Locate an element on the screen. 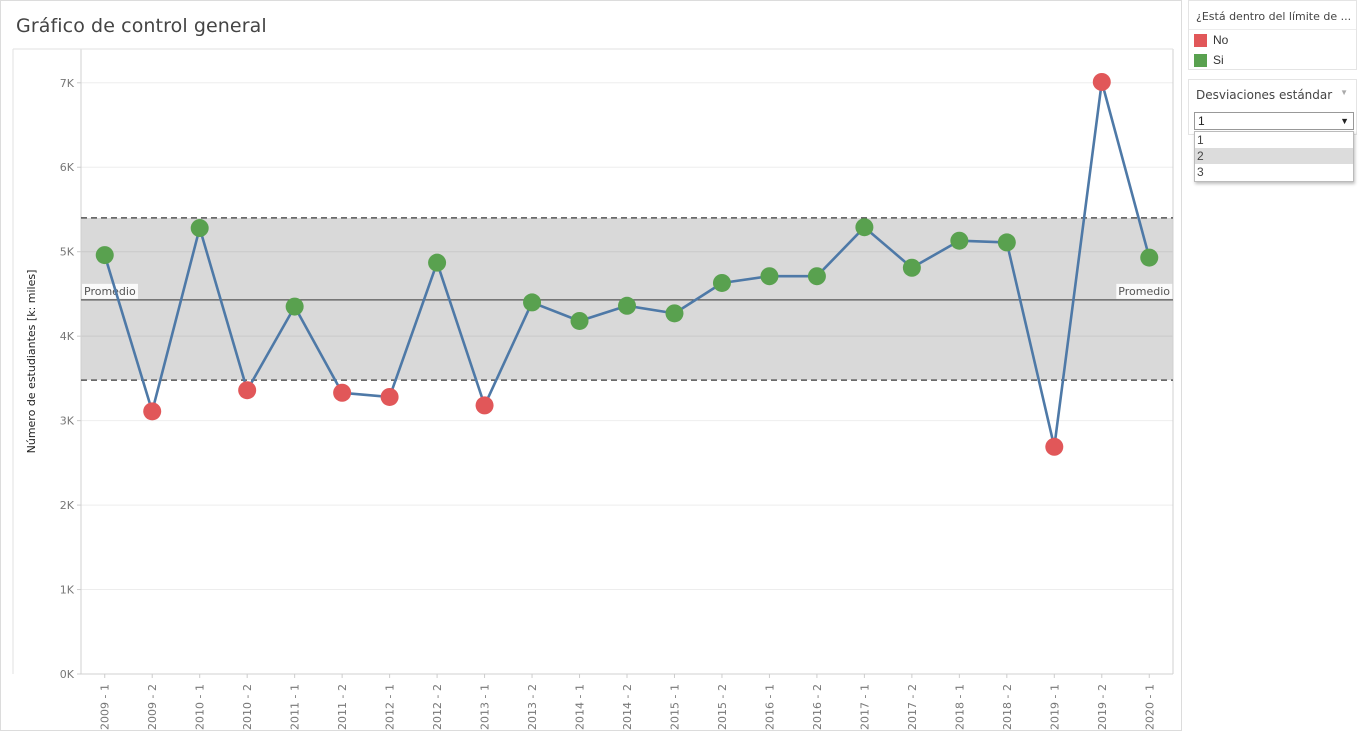 The width and height of the screenshot is (1361, 736). x-tick-label: 2010 - 2 is located at coordinates (247, 707).